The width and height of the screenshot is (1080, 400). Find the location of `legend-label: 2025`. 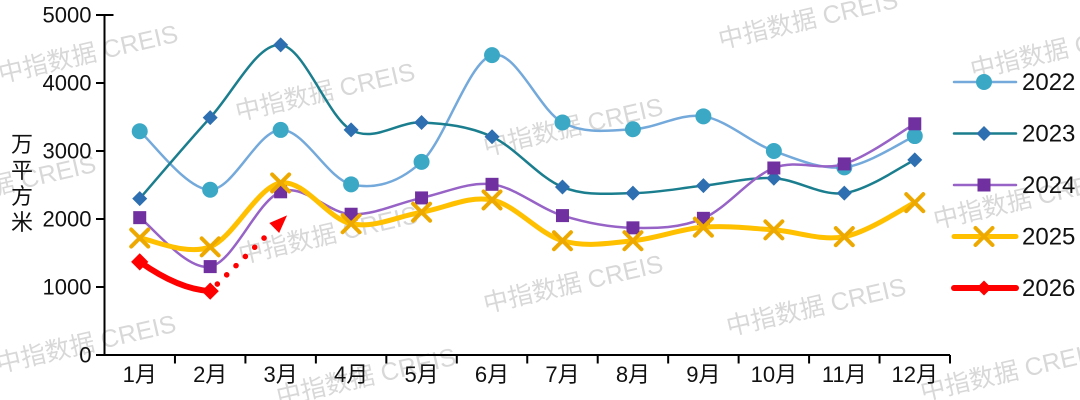

legend-label: 2025 is located at coordinates (1048, 237).